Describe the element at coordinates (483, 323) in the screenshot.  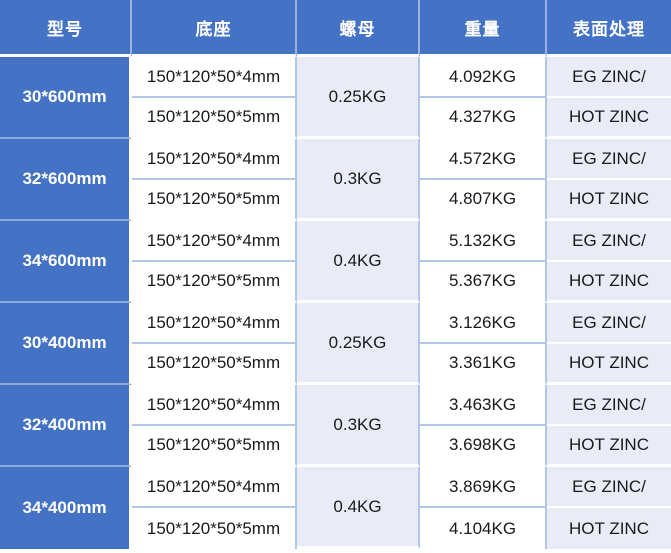
I see `weight-cell: 3.126KG` at that location.